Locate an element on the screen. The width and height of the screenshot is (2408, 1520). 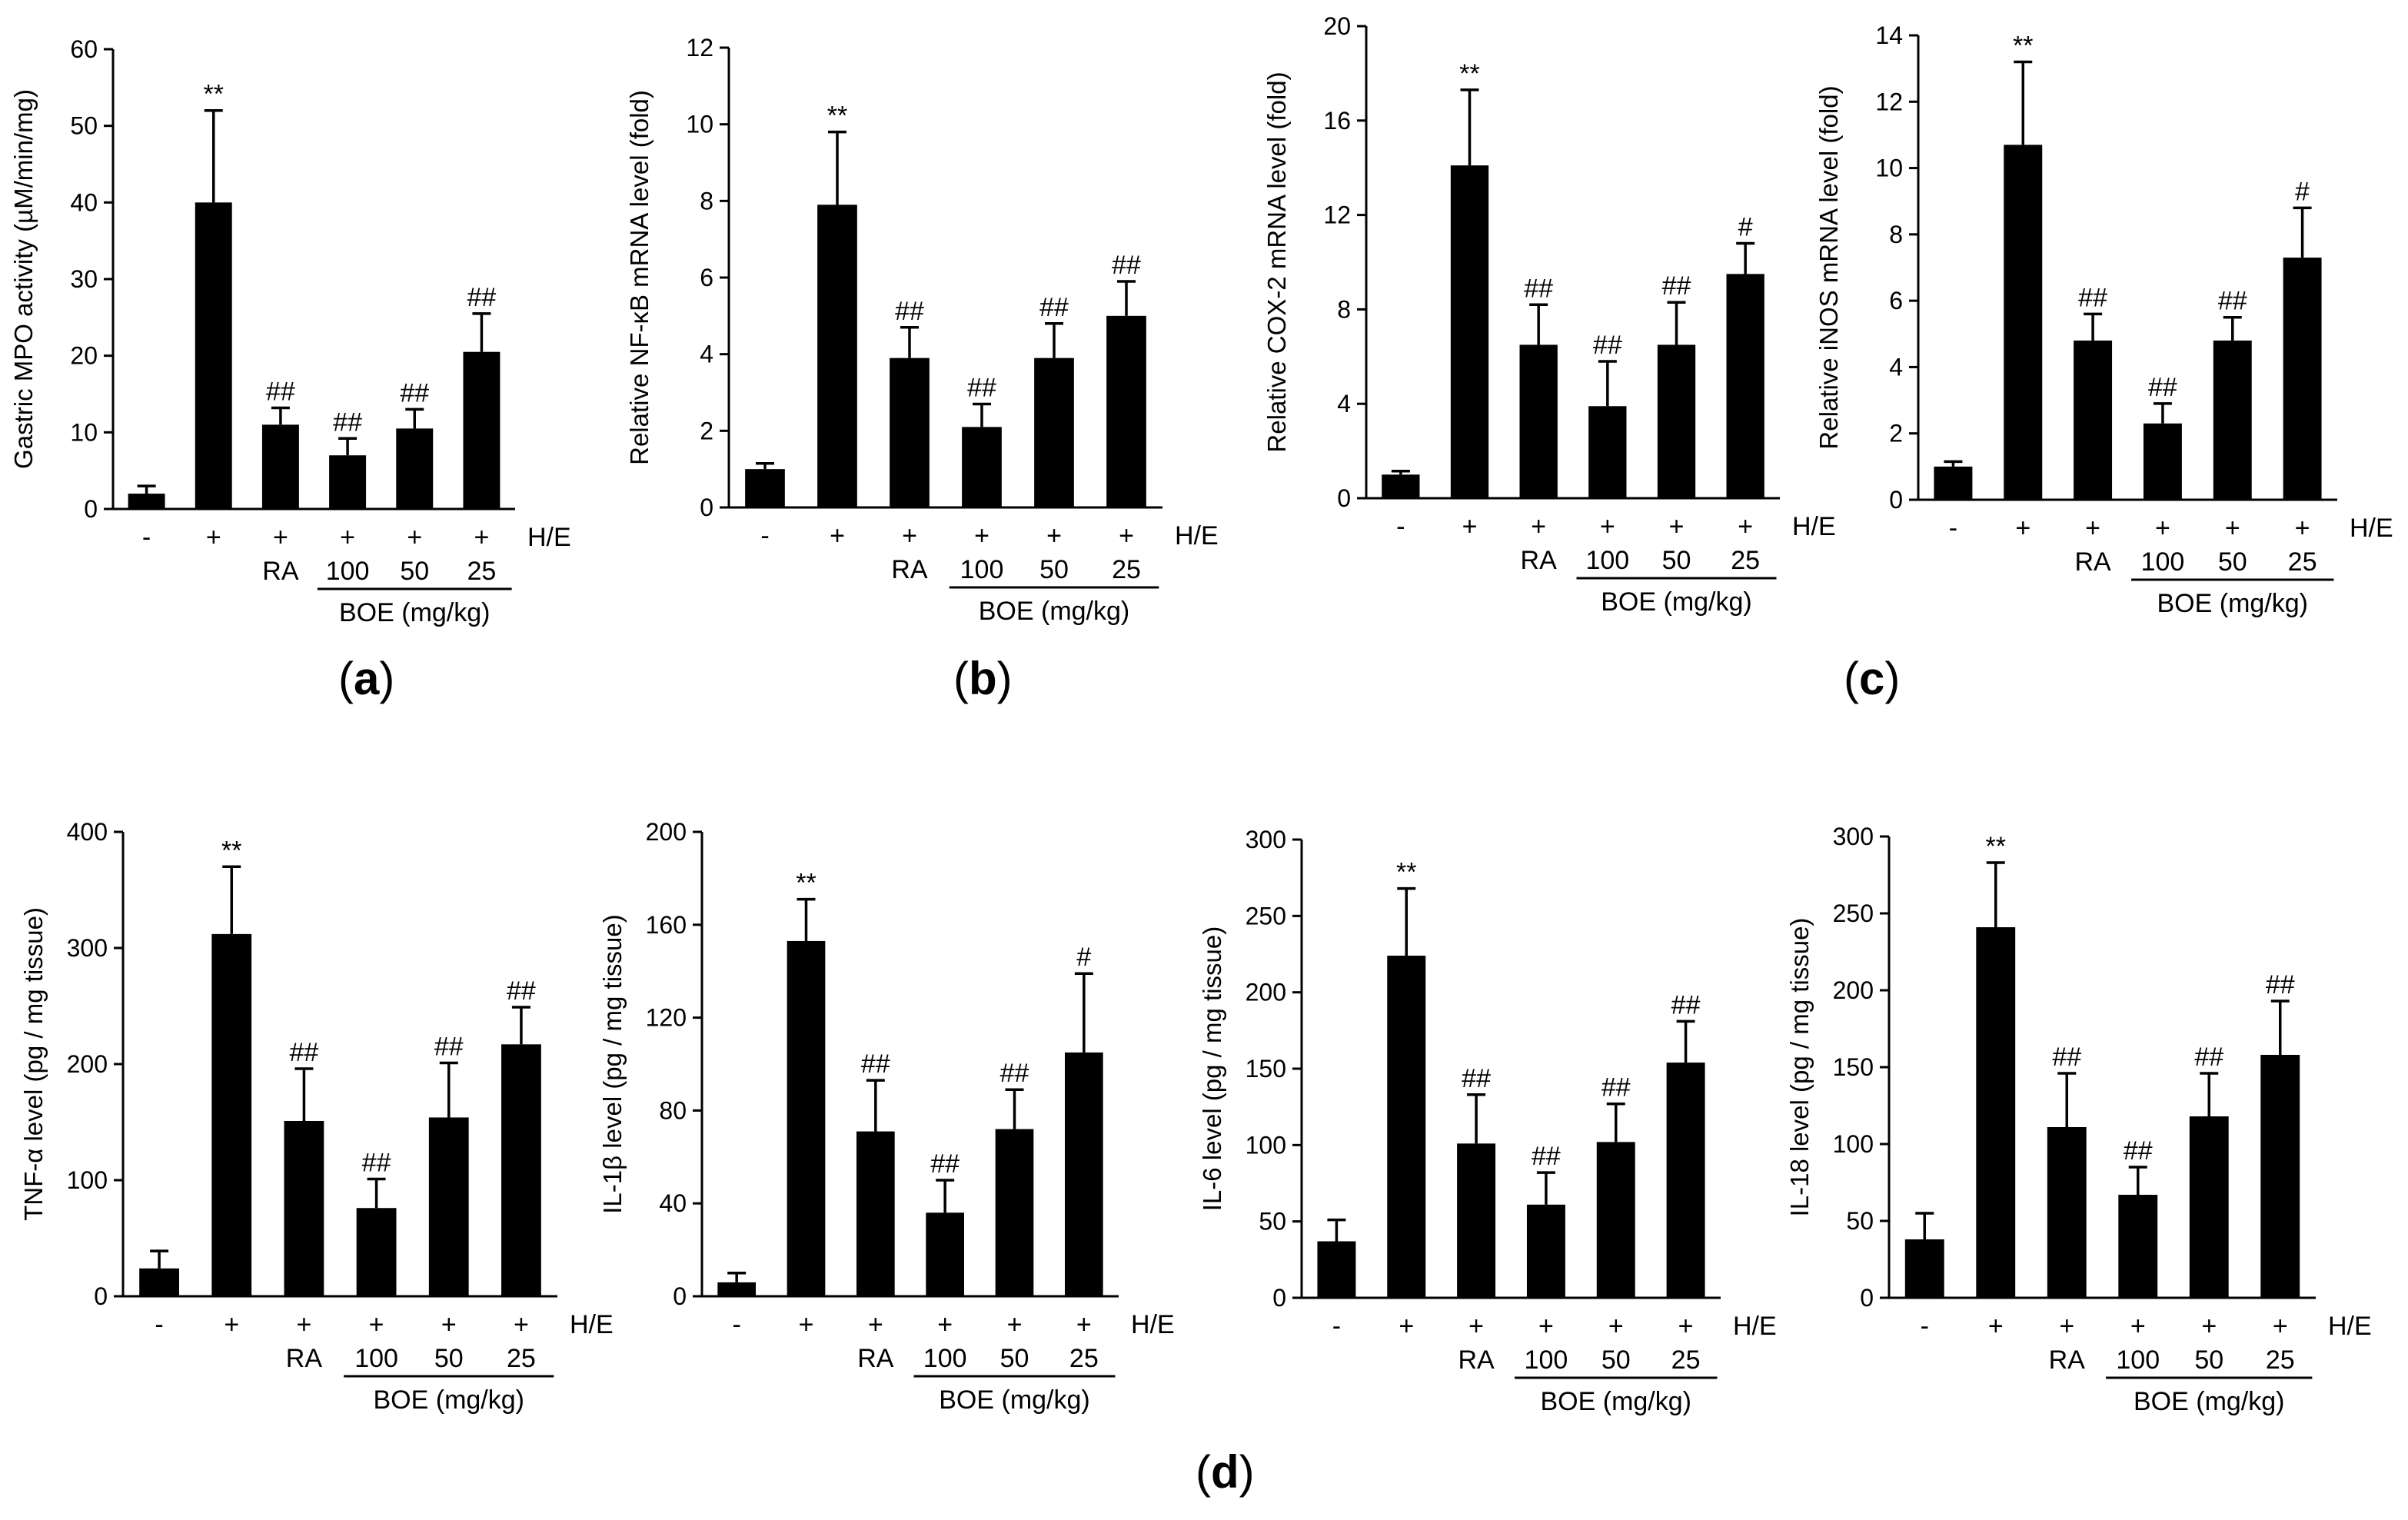
panel-label-c: (c) is located at coordinates (1872, 678).